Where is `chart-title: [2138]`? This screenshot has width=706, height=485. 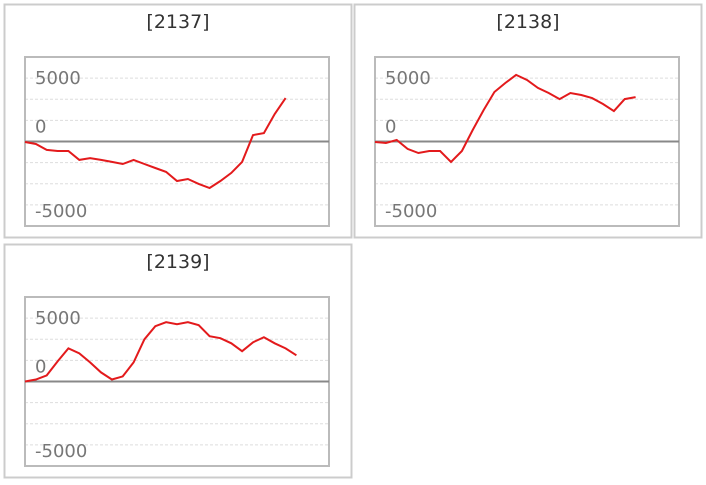 chart-title: [2138] is located at coordinates (527, 22).